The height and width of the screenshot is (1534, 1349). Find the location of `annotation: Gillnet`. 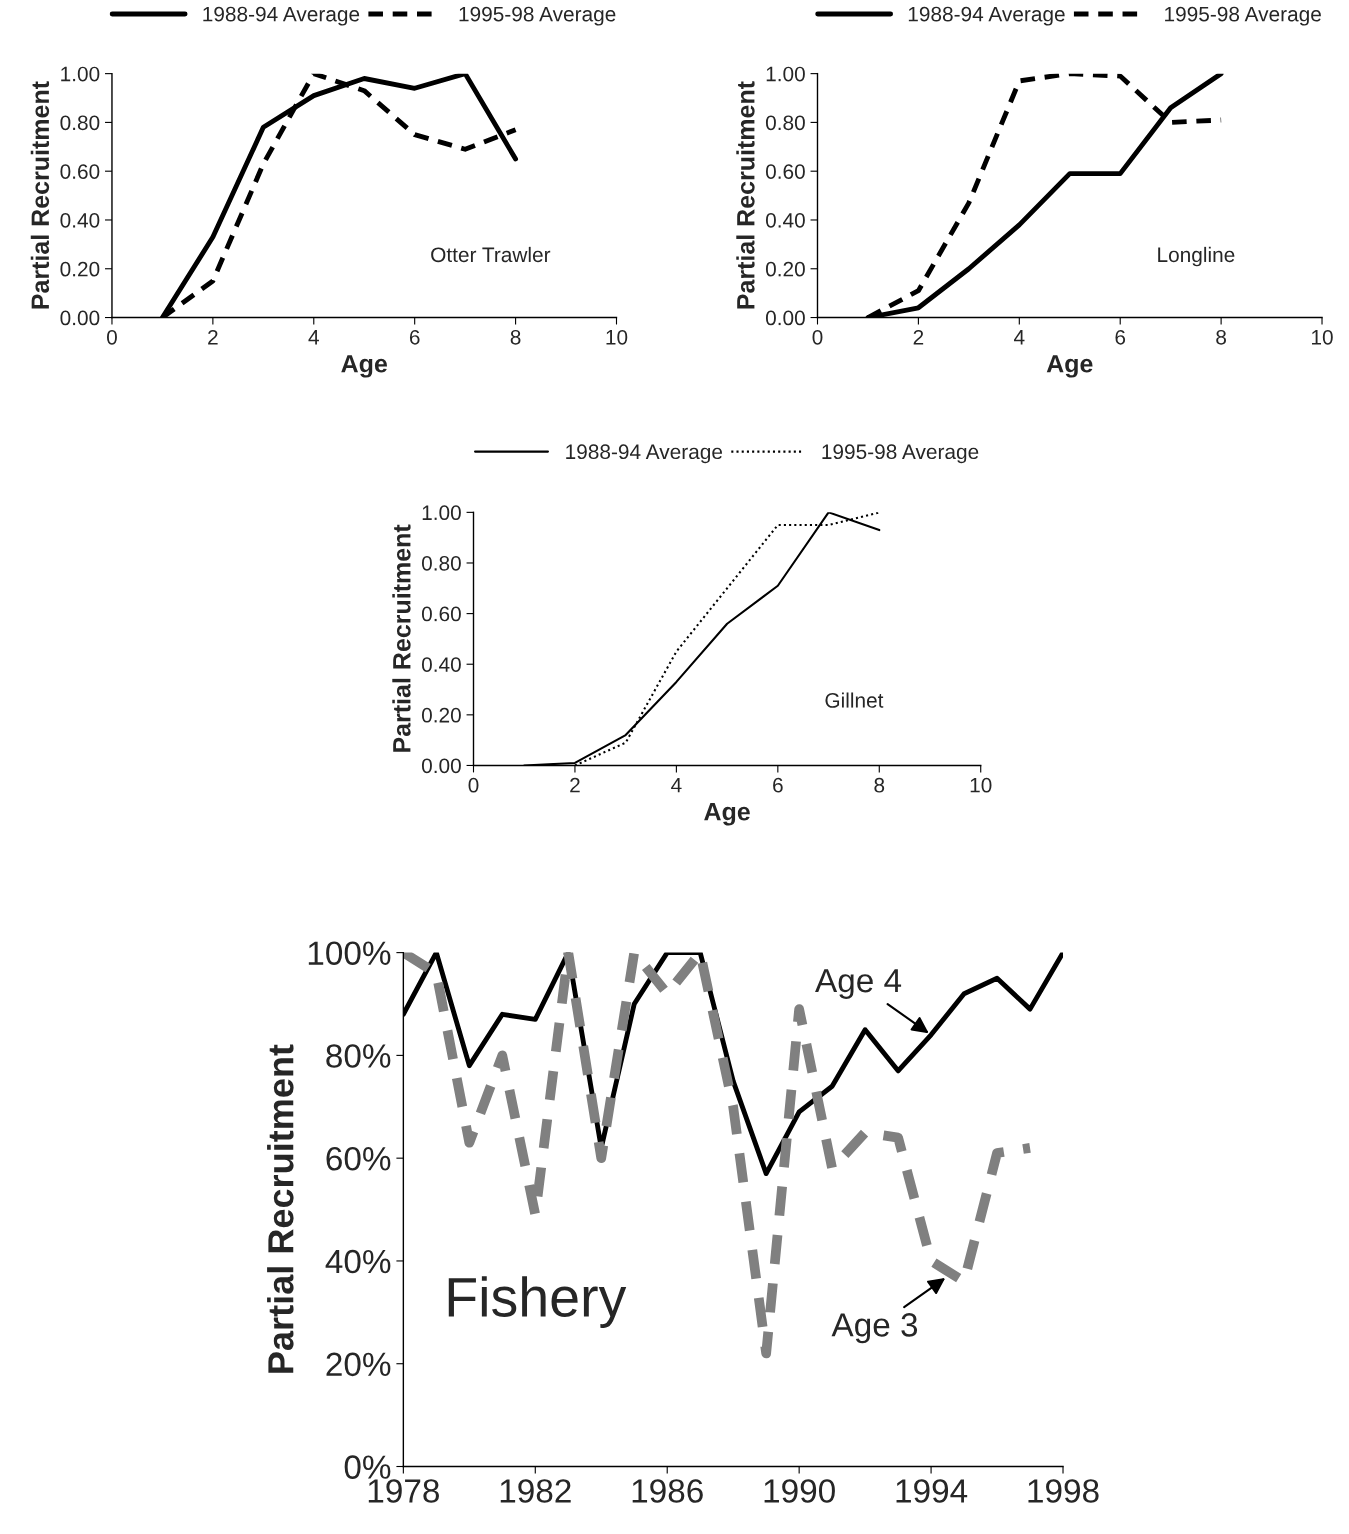

annotation: Gillnet is located at coordinates (854, 700).